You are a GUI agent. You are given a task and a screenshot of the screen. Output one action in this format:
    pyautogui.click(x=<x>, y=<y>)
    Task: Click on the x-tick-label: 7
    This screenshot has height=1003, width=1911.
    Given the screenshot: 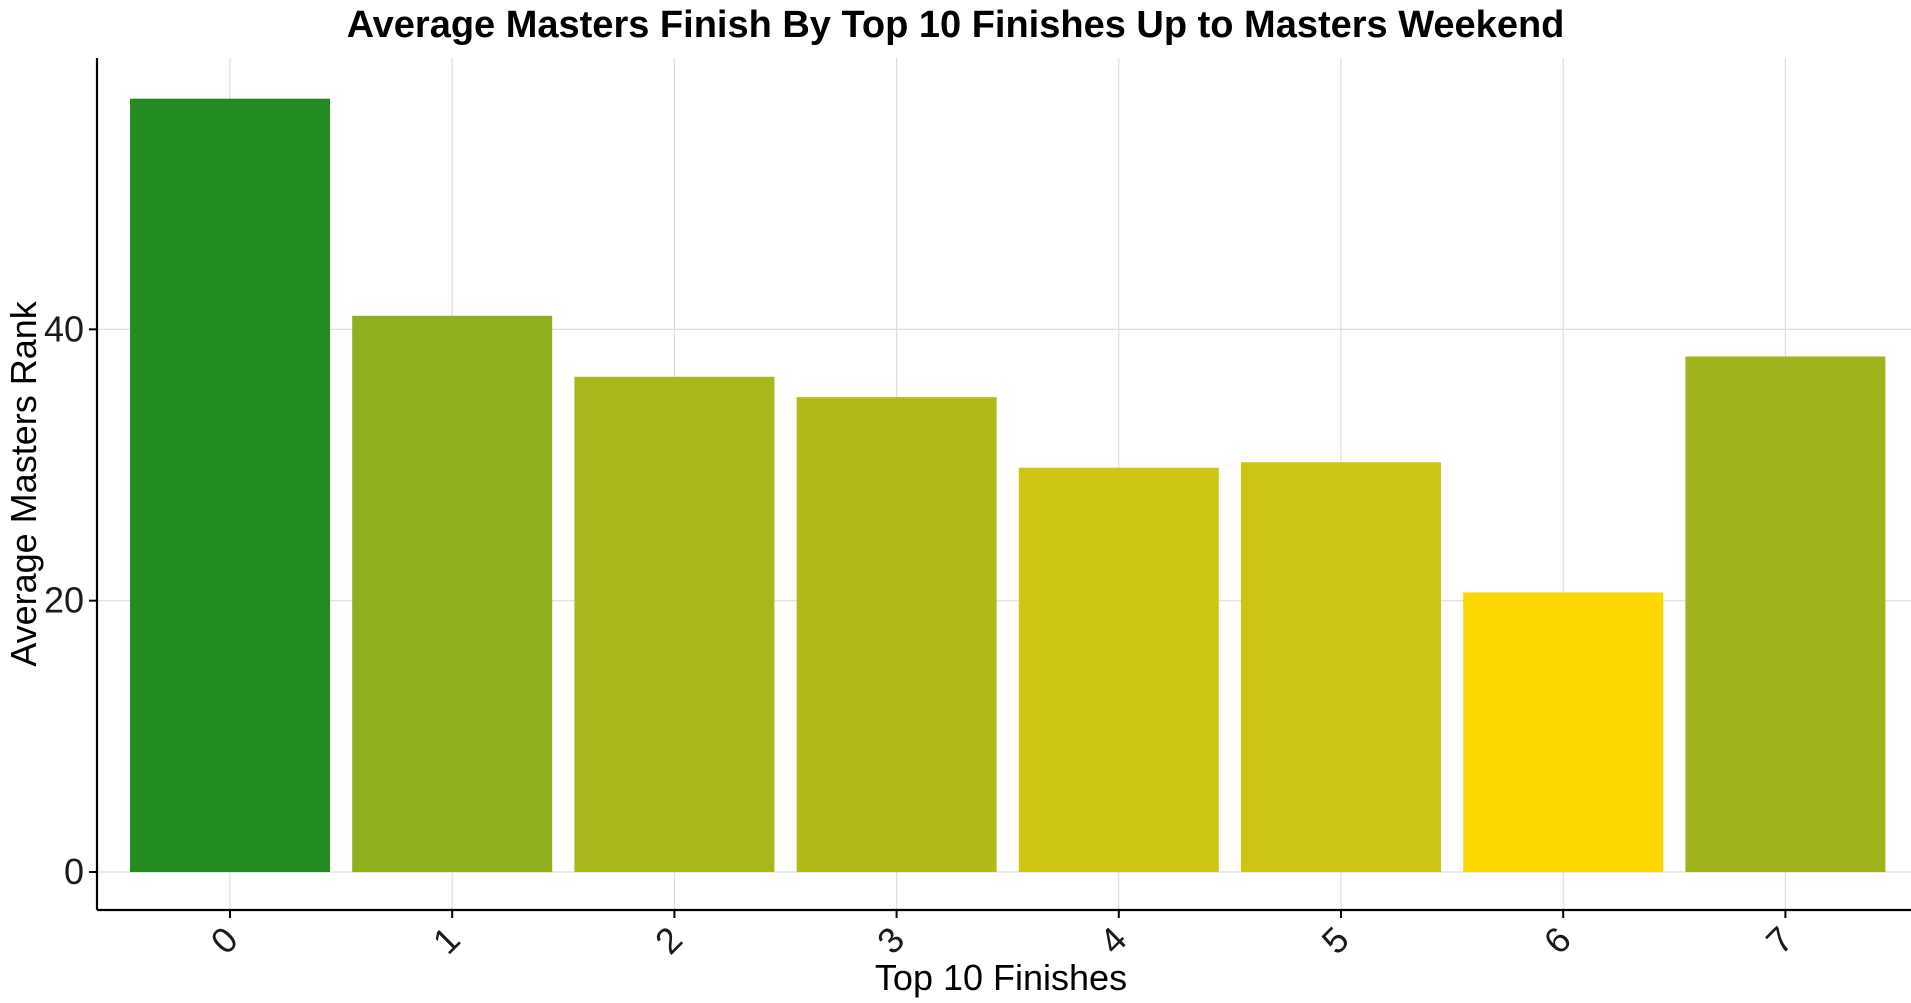 What is the action you would take?
    pyautogui.click(x=1779, y=940)
    